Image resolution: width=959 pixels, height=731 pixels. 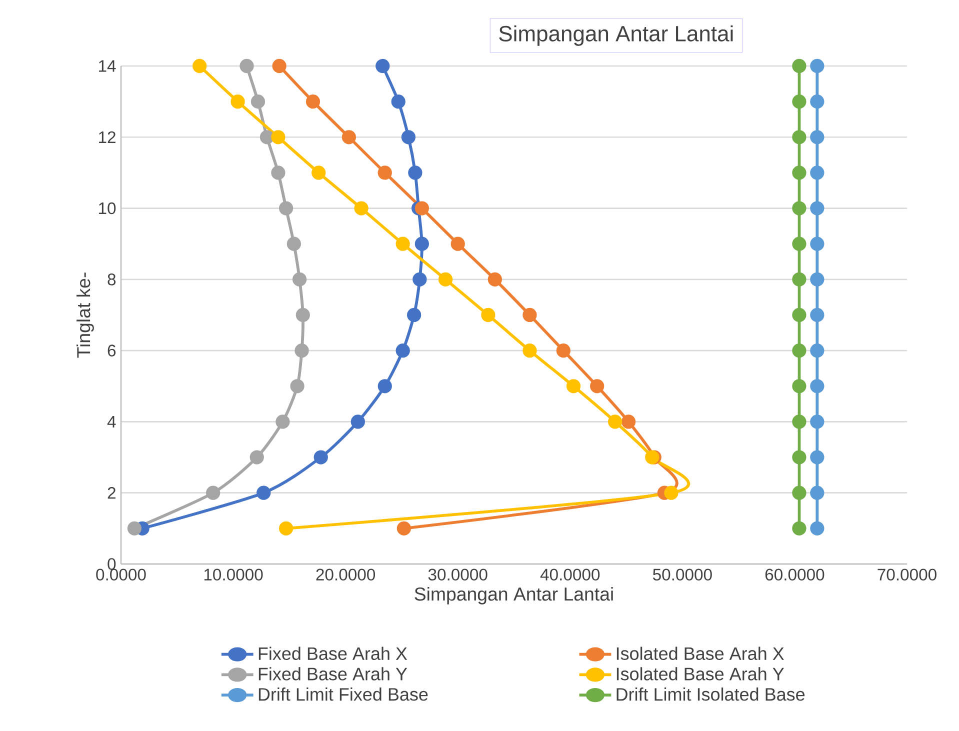 What do you see at coordinates (112, 564) in the screenshot?
I see `y-tick-label: 0` at bounding box center [112, 564].